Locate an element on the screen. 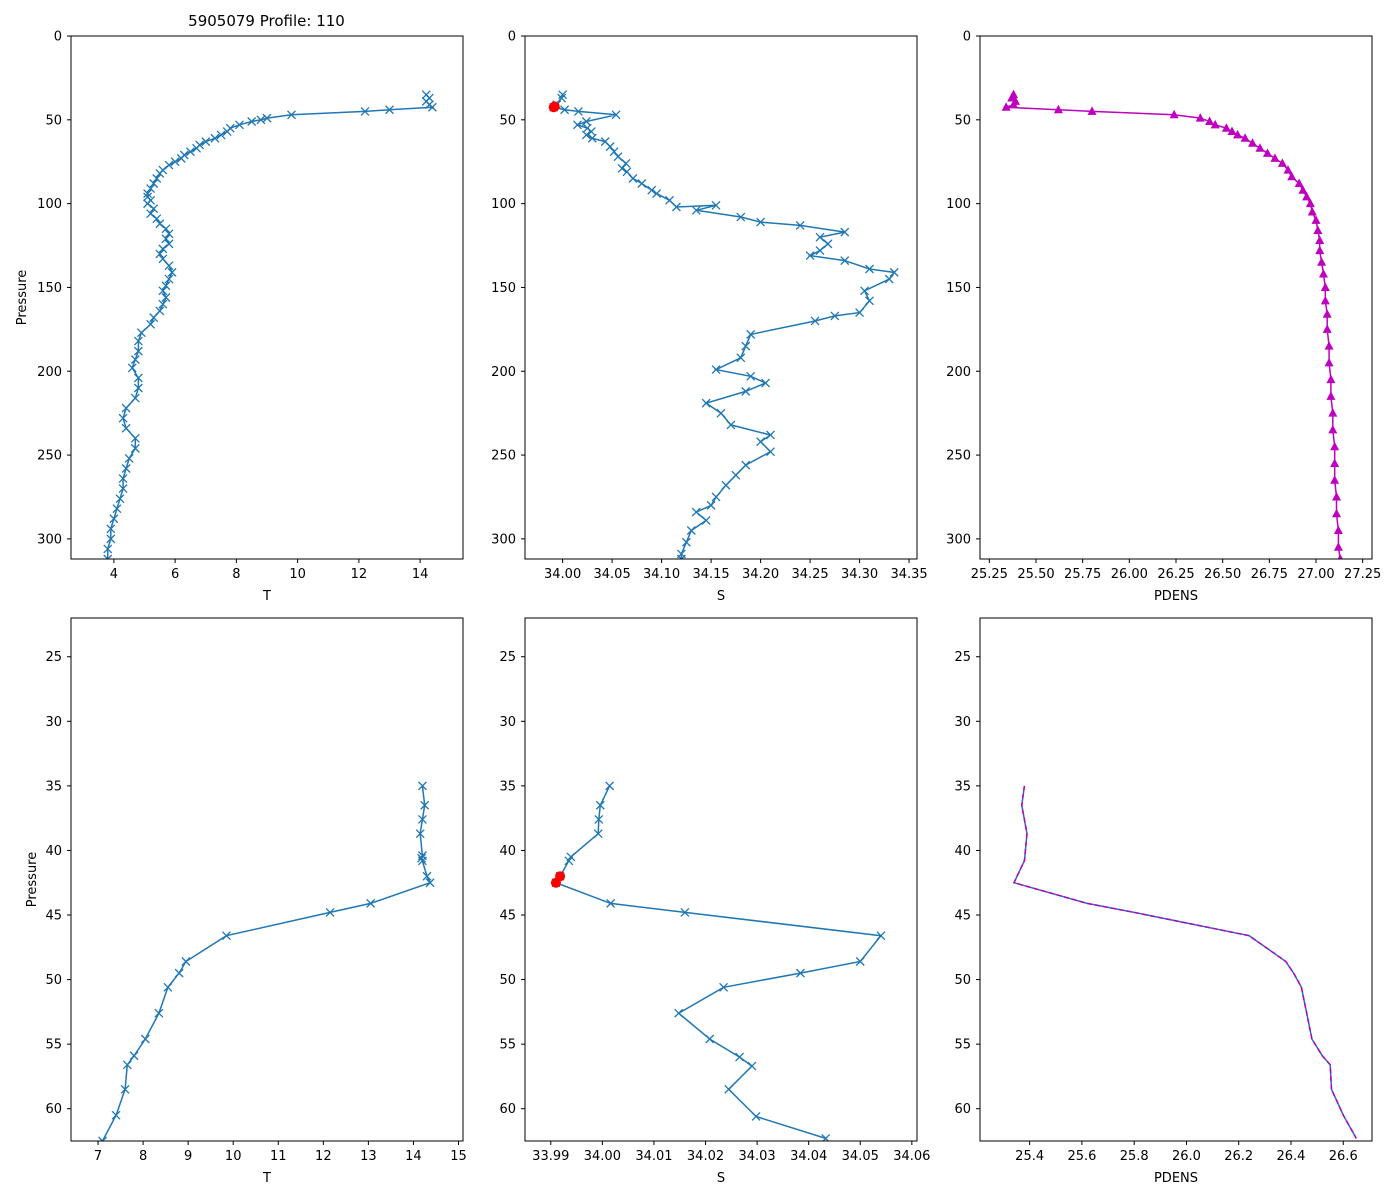 Image resolution: width=1400 pixels, height=1200 pixels. x-tick-label: 10 is located at coordinates (297, 574).